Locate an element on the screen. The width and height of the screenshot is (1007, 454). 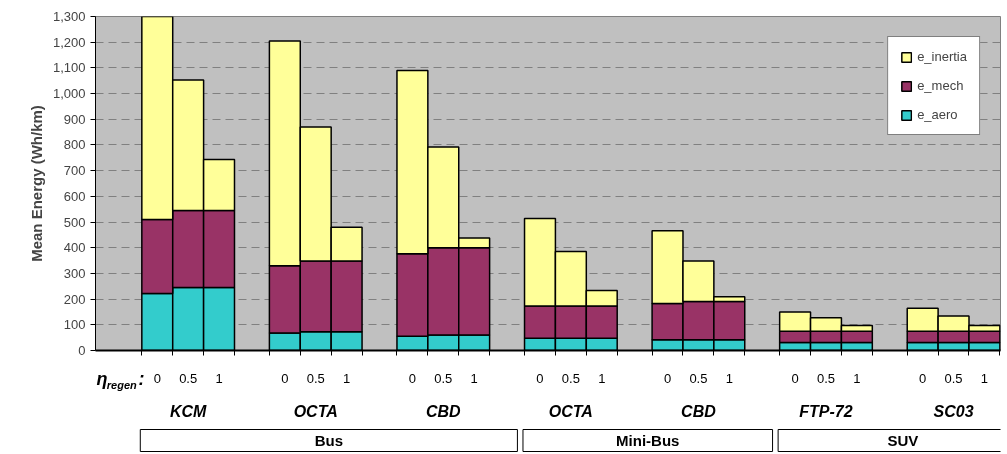
y-tick-label: 200 is located at coordinates (74, 299).